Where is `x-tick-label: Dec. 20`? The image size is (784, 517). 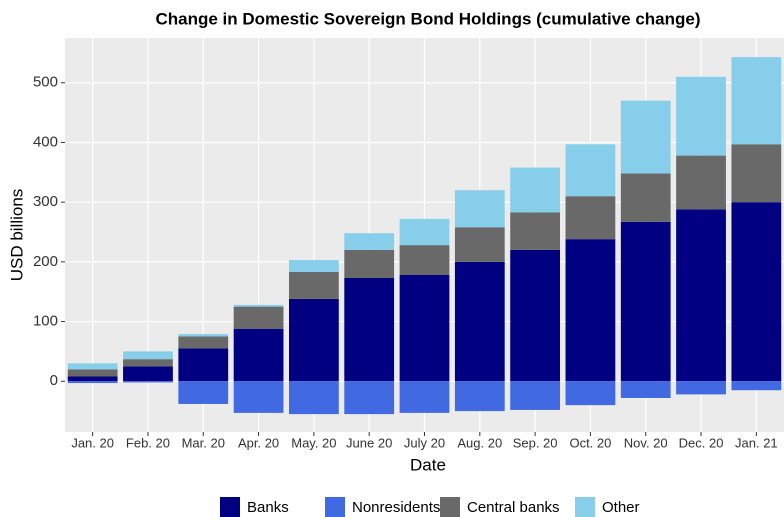 x-tick-label: Dec. 20 is located at coordinates (701, 442).